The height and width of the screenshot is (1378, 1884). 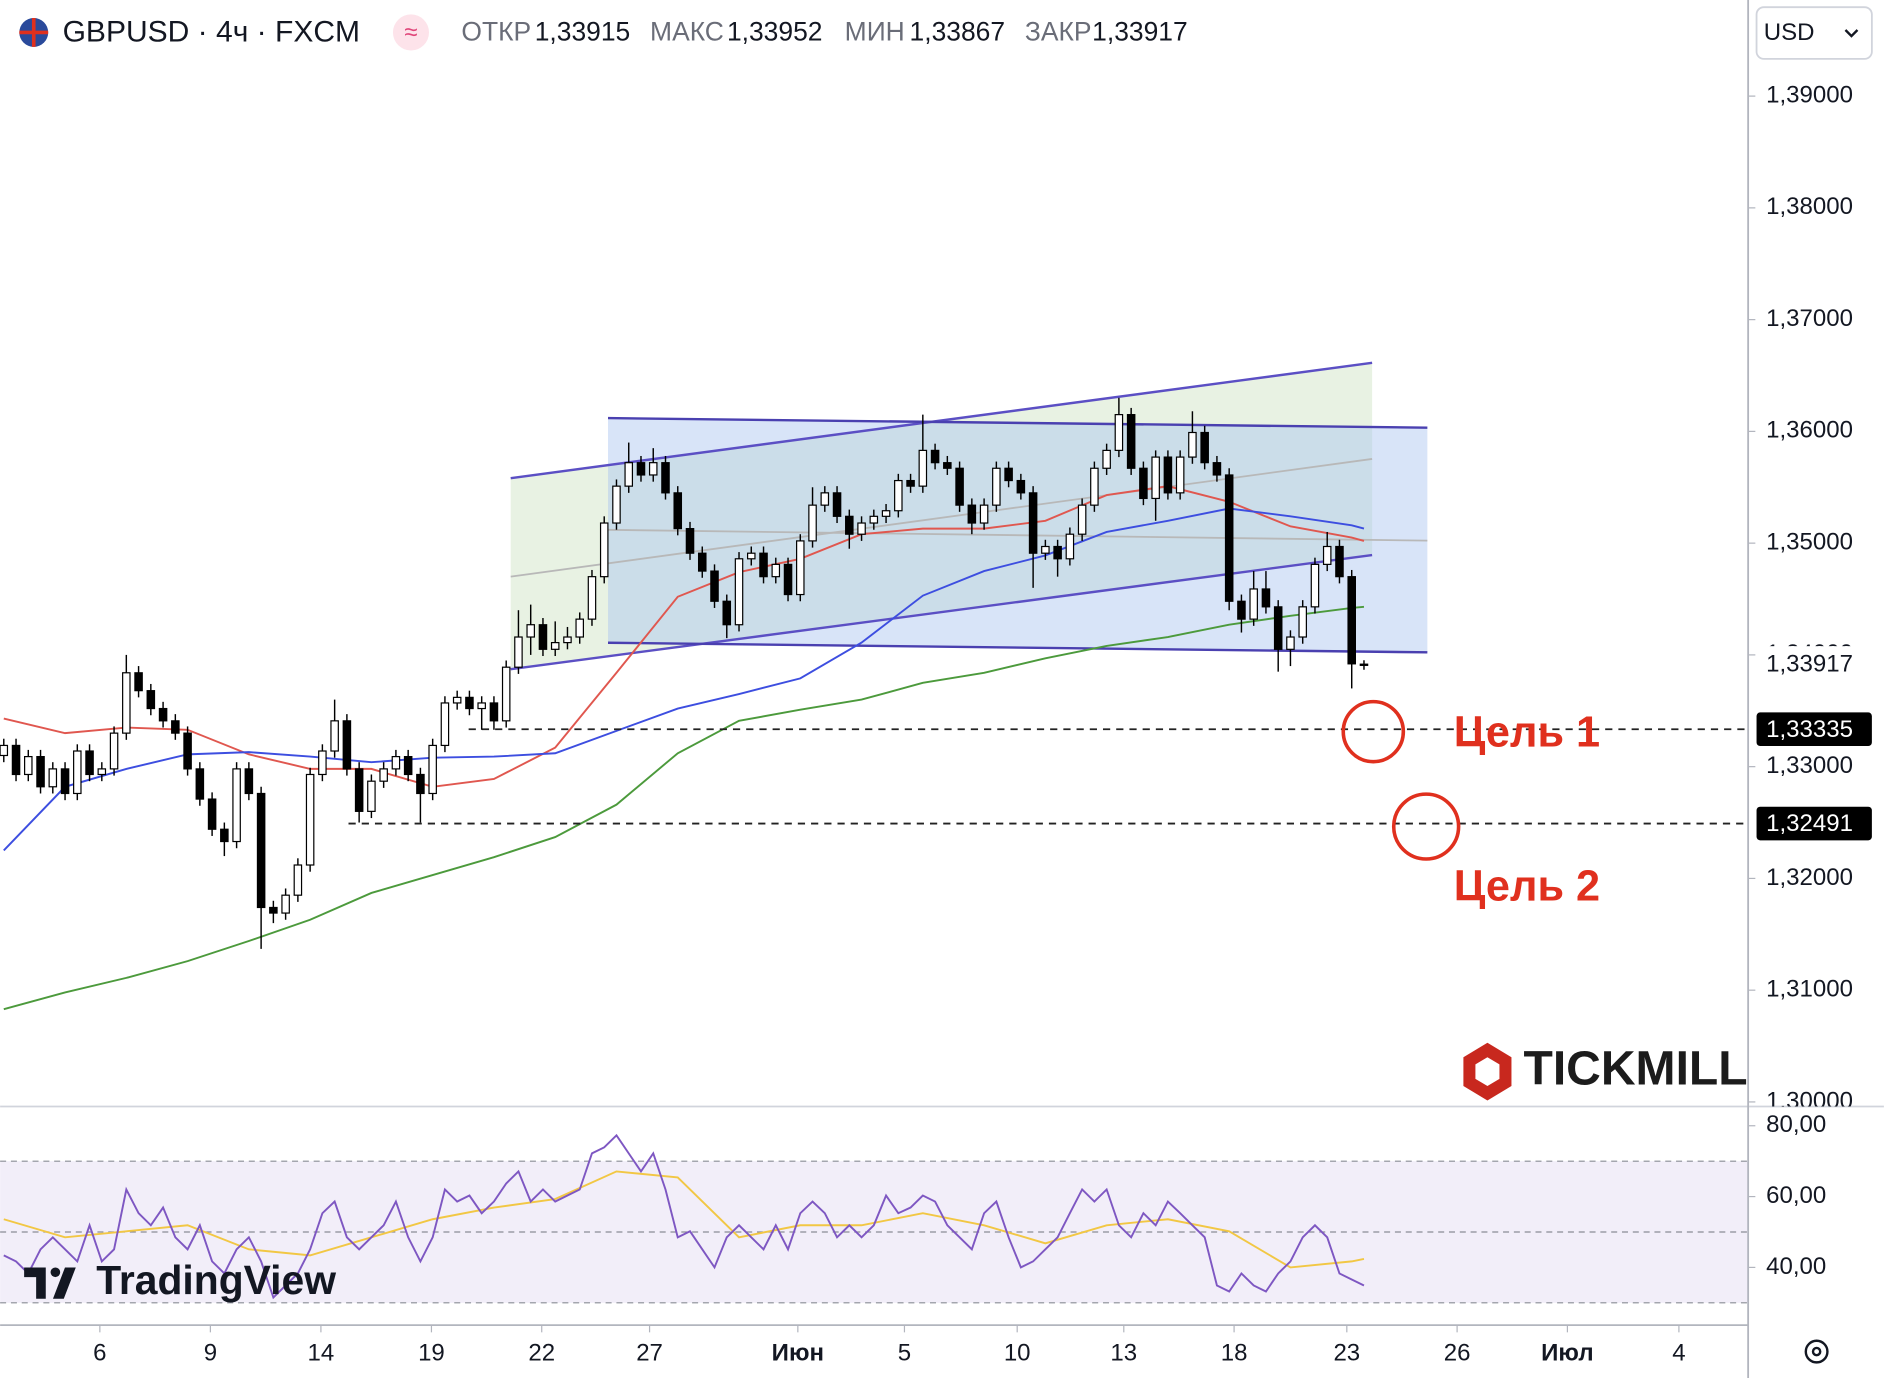 I want to click on x-tick-label: 26, so click(x=1457, y=1352).